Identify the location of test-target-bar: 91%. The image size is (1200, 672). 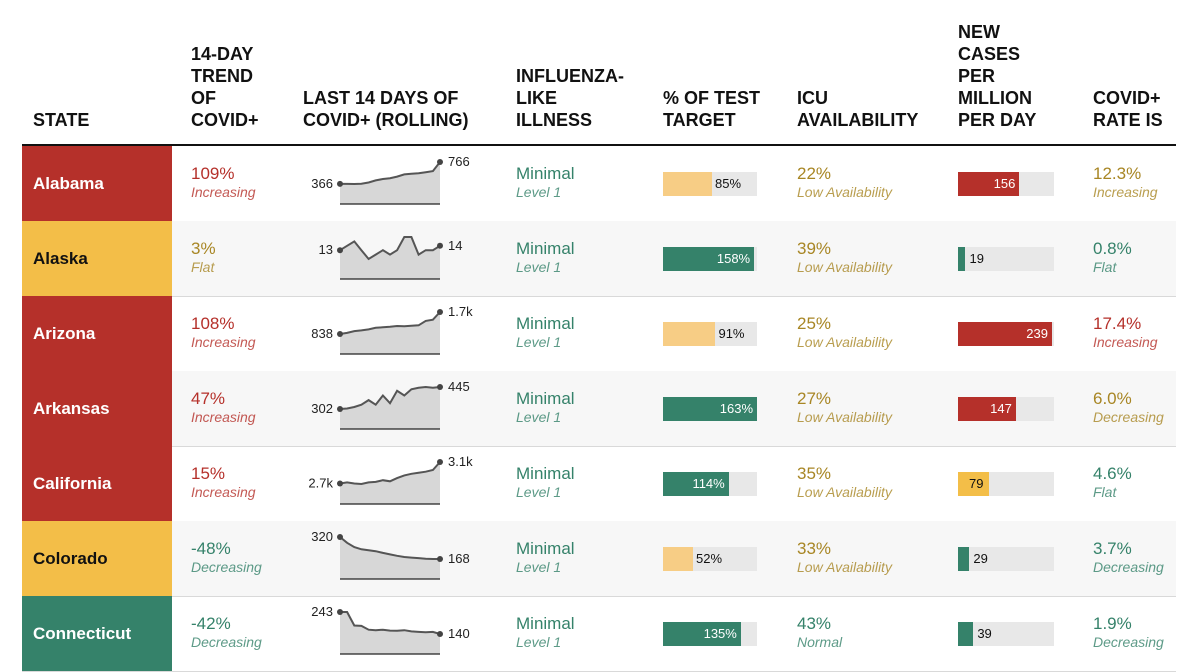
(710, 334).